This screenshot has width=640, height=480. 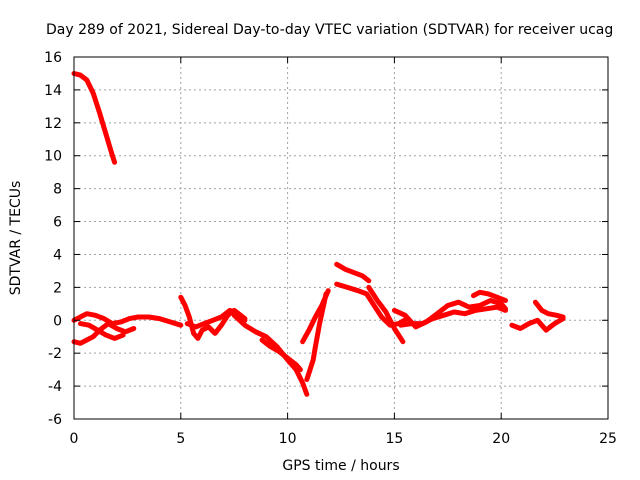 I want to click on series-line-arc-d, so click(x=216, y=318).